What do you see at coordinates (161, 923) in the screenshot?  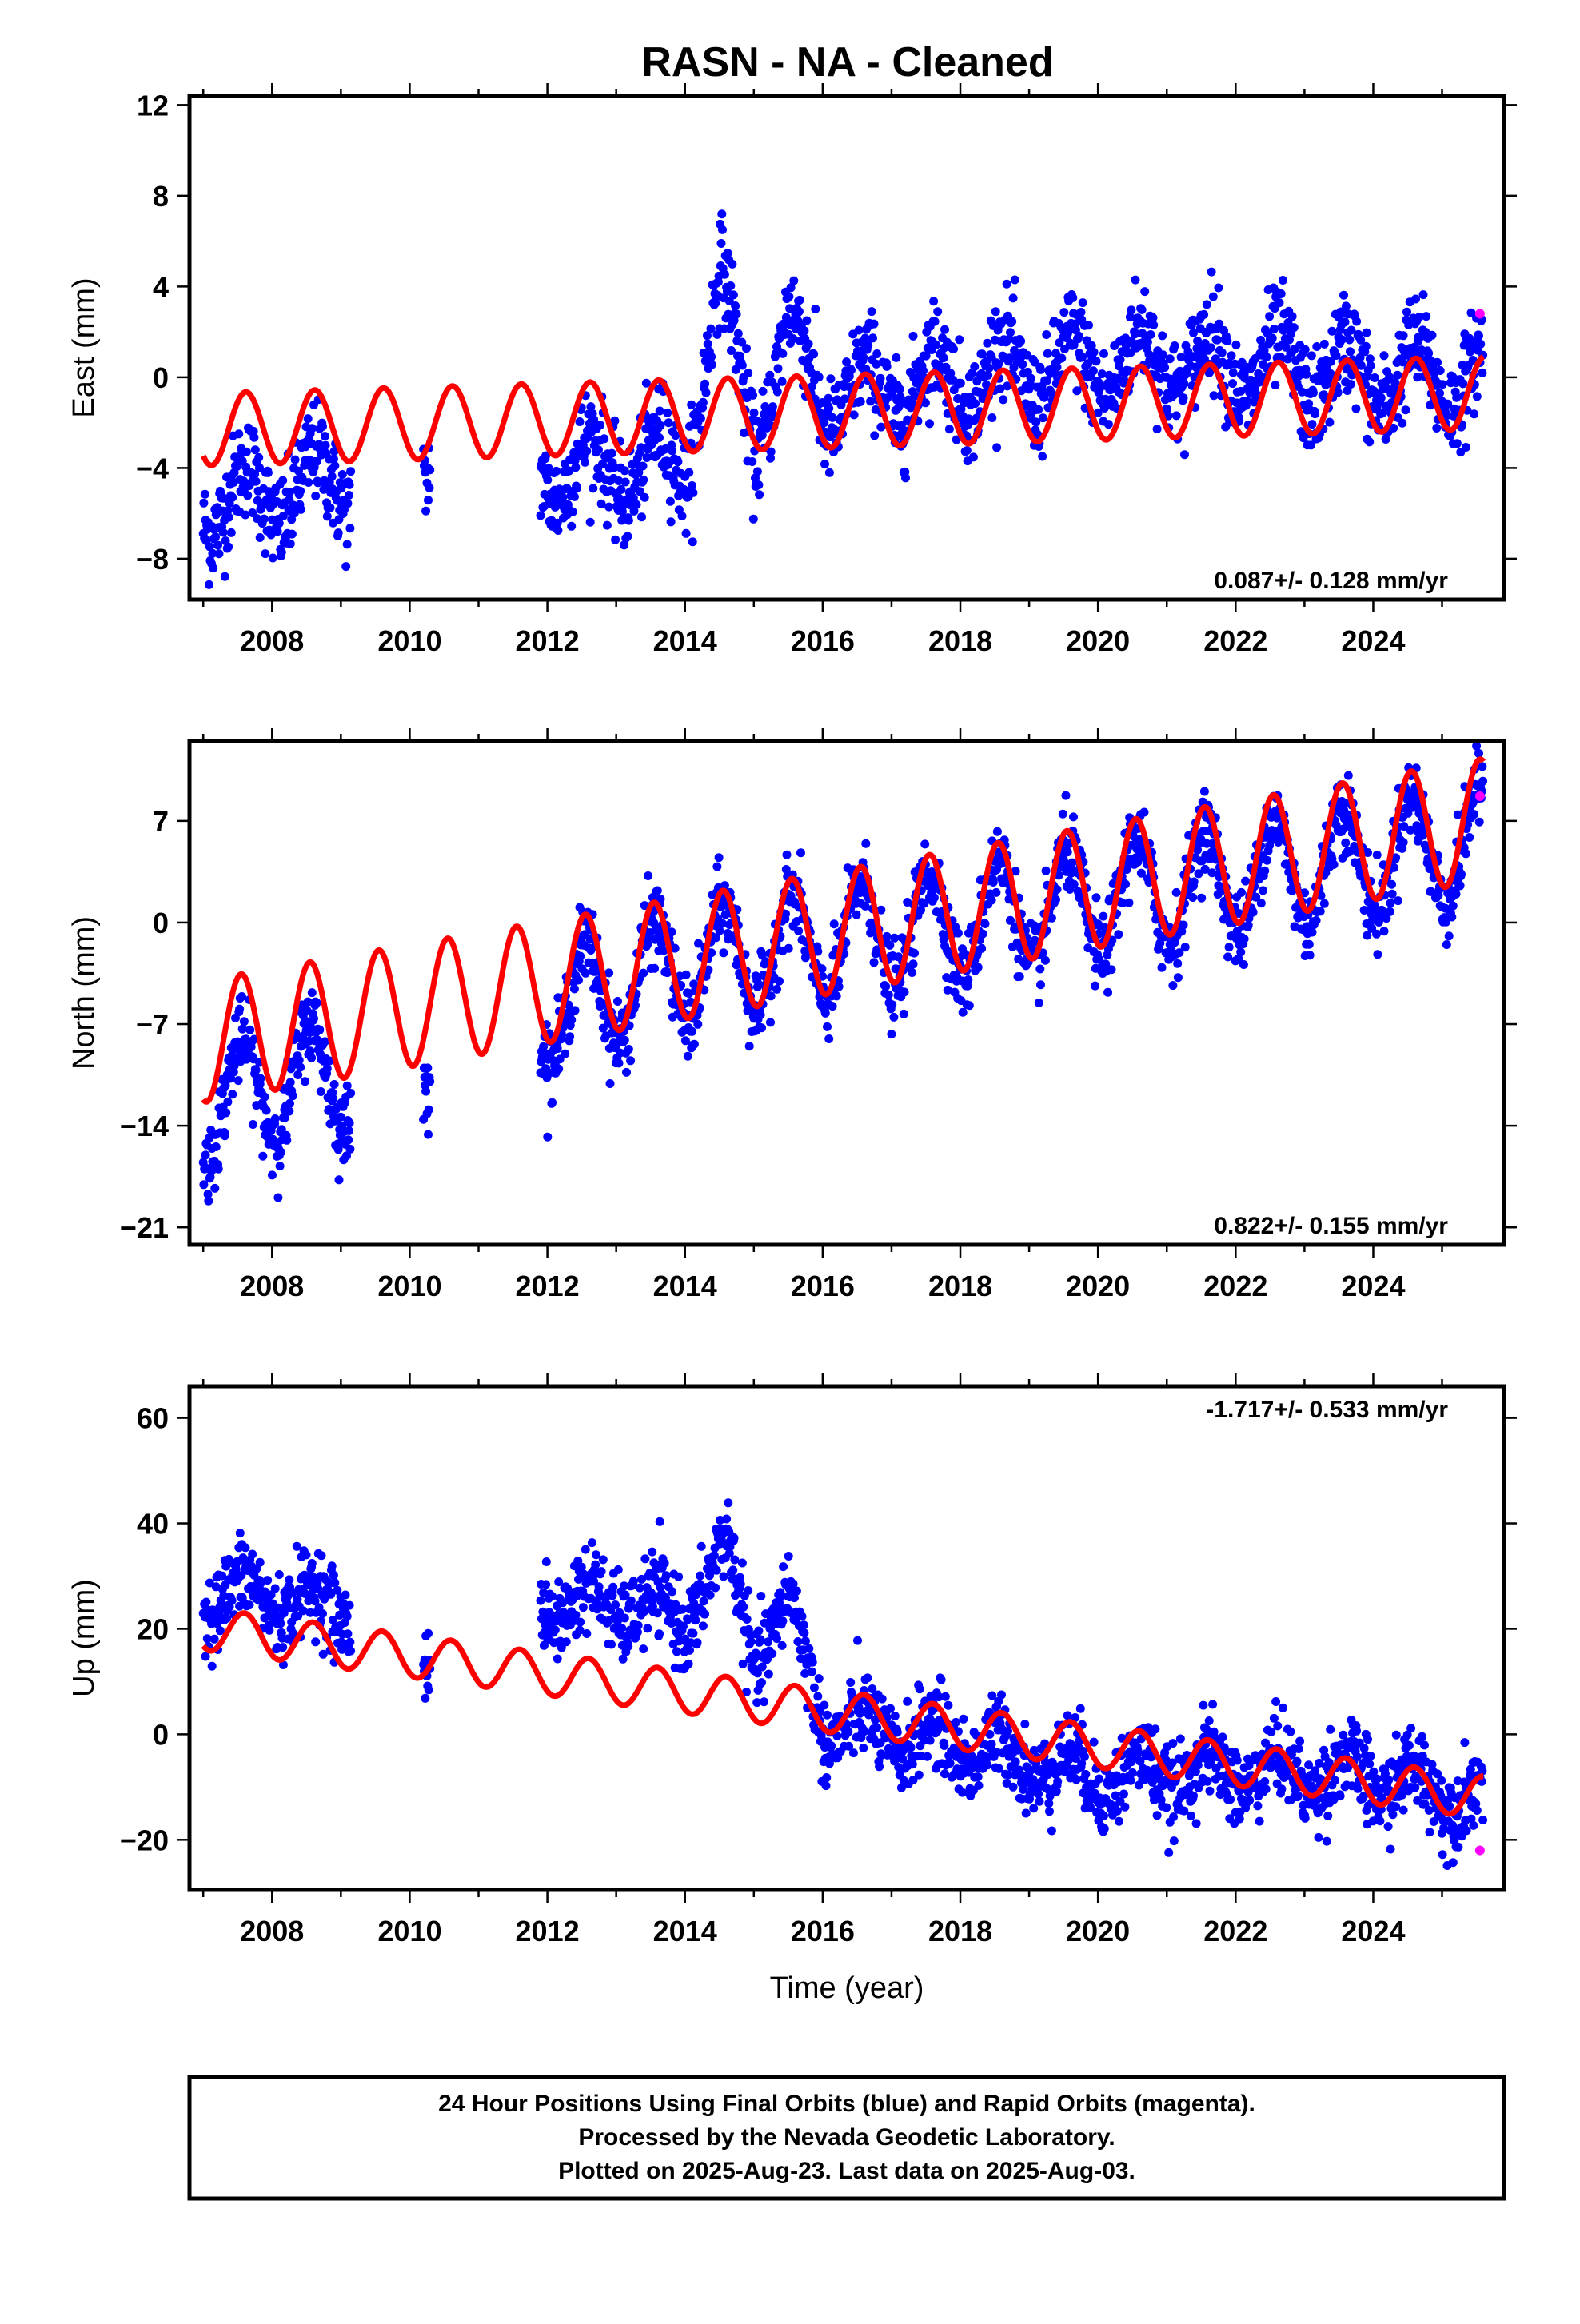 I see `y-tick-label: 0` at bounding box center [161, 923].